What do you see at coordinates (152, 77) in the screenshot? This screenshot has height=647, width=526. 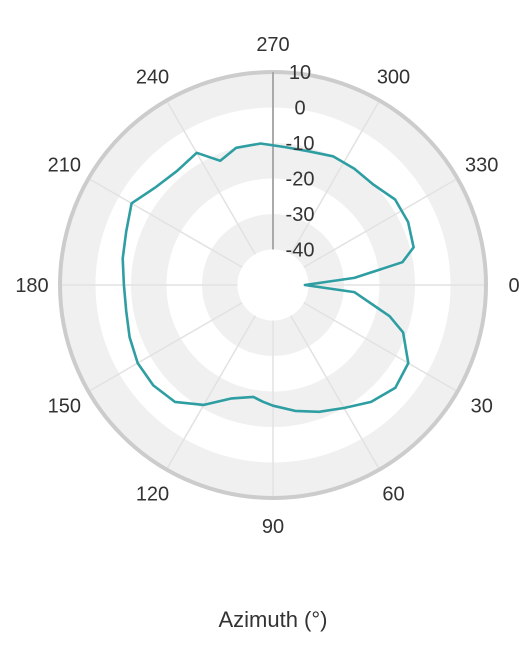 I see `angle-tick-label: 240` at bounding box center [152, 77].